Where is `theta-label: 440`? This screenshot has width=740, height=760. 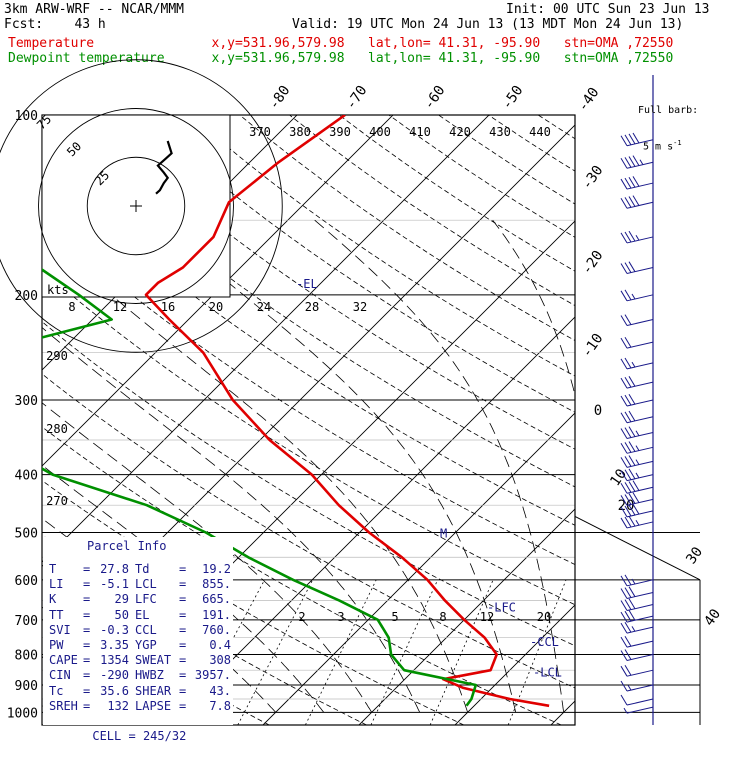
theta-label: 440 is located at coordinates (540, 132).